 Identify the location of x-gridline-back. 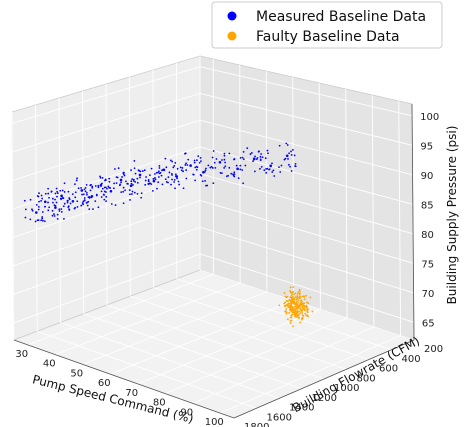
(319, 196).